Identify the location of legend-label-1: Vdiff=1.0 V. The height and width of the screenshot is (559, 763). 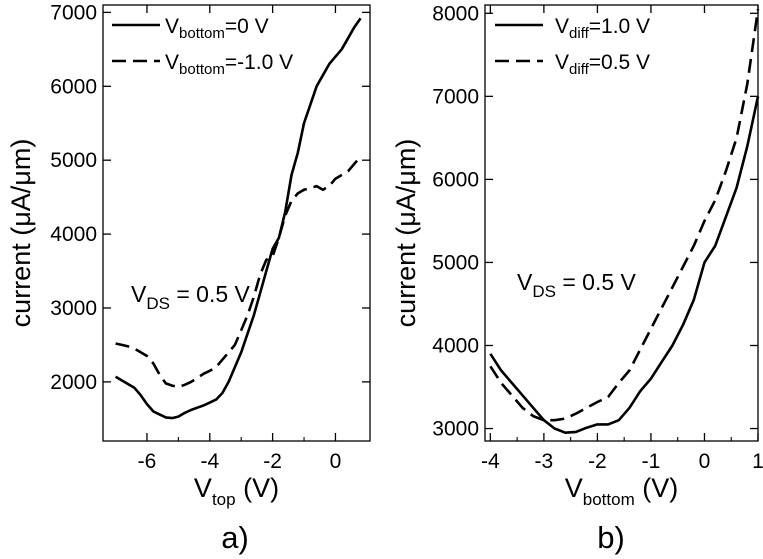
(602, 28).